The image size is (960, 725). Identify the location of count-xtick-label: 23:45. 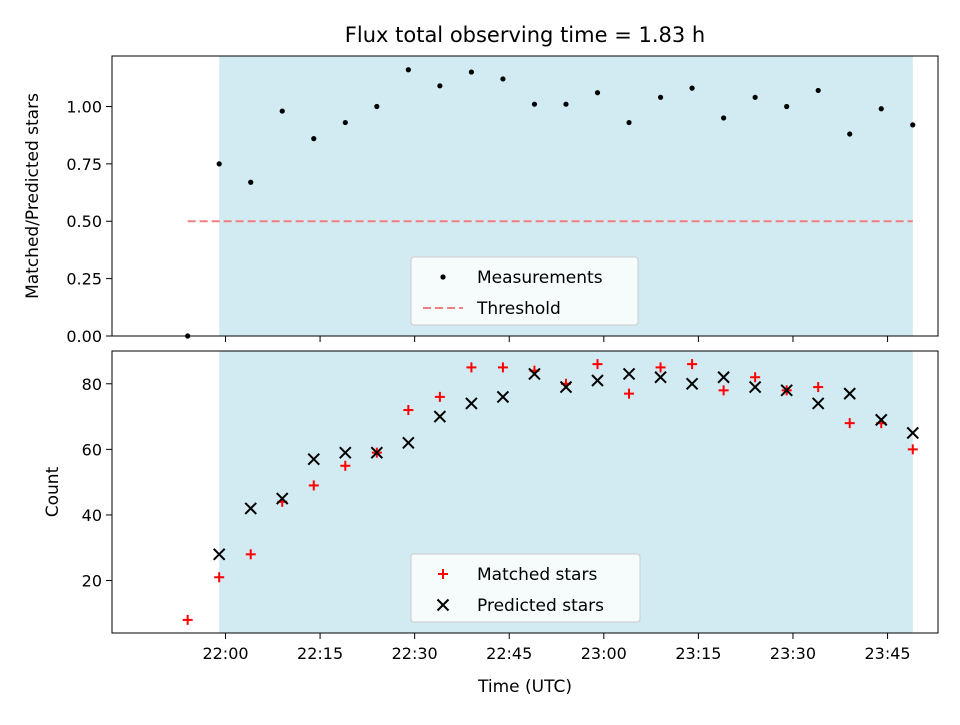
(888, 653).